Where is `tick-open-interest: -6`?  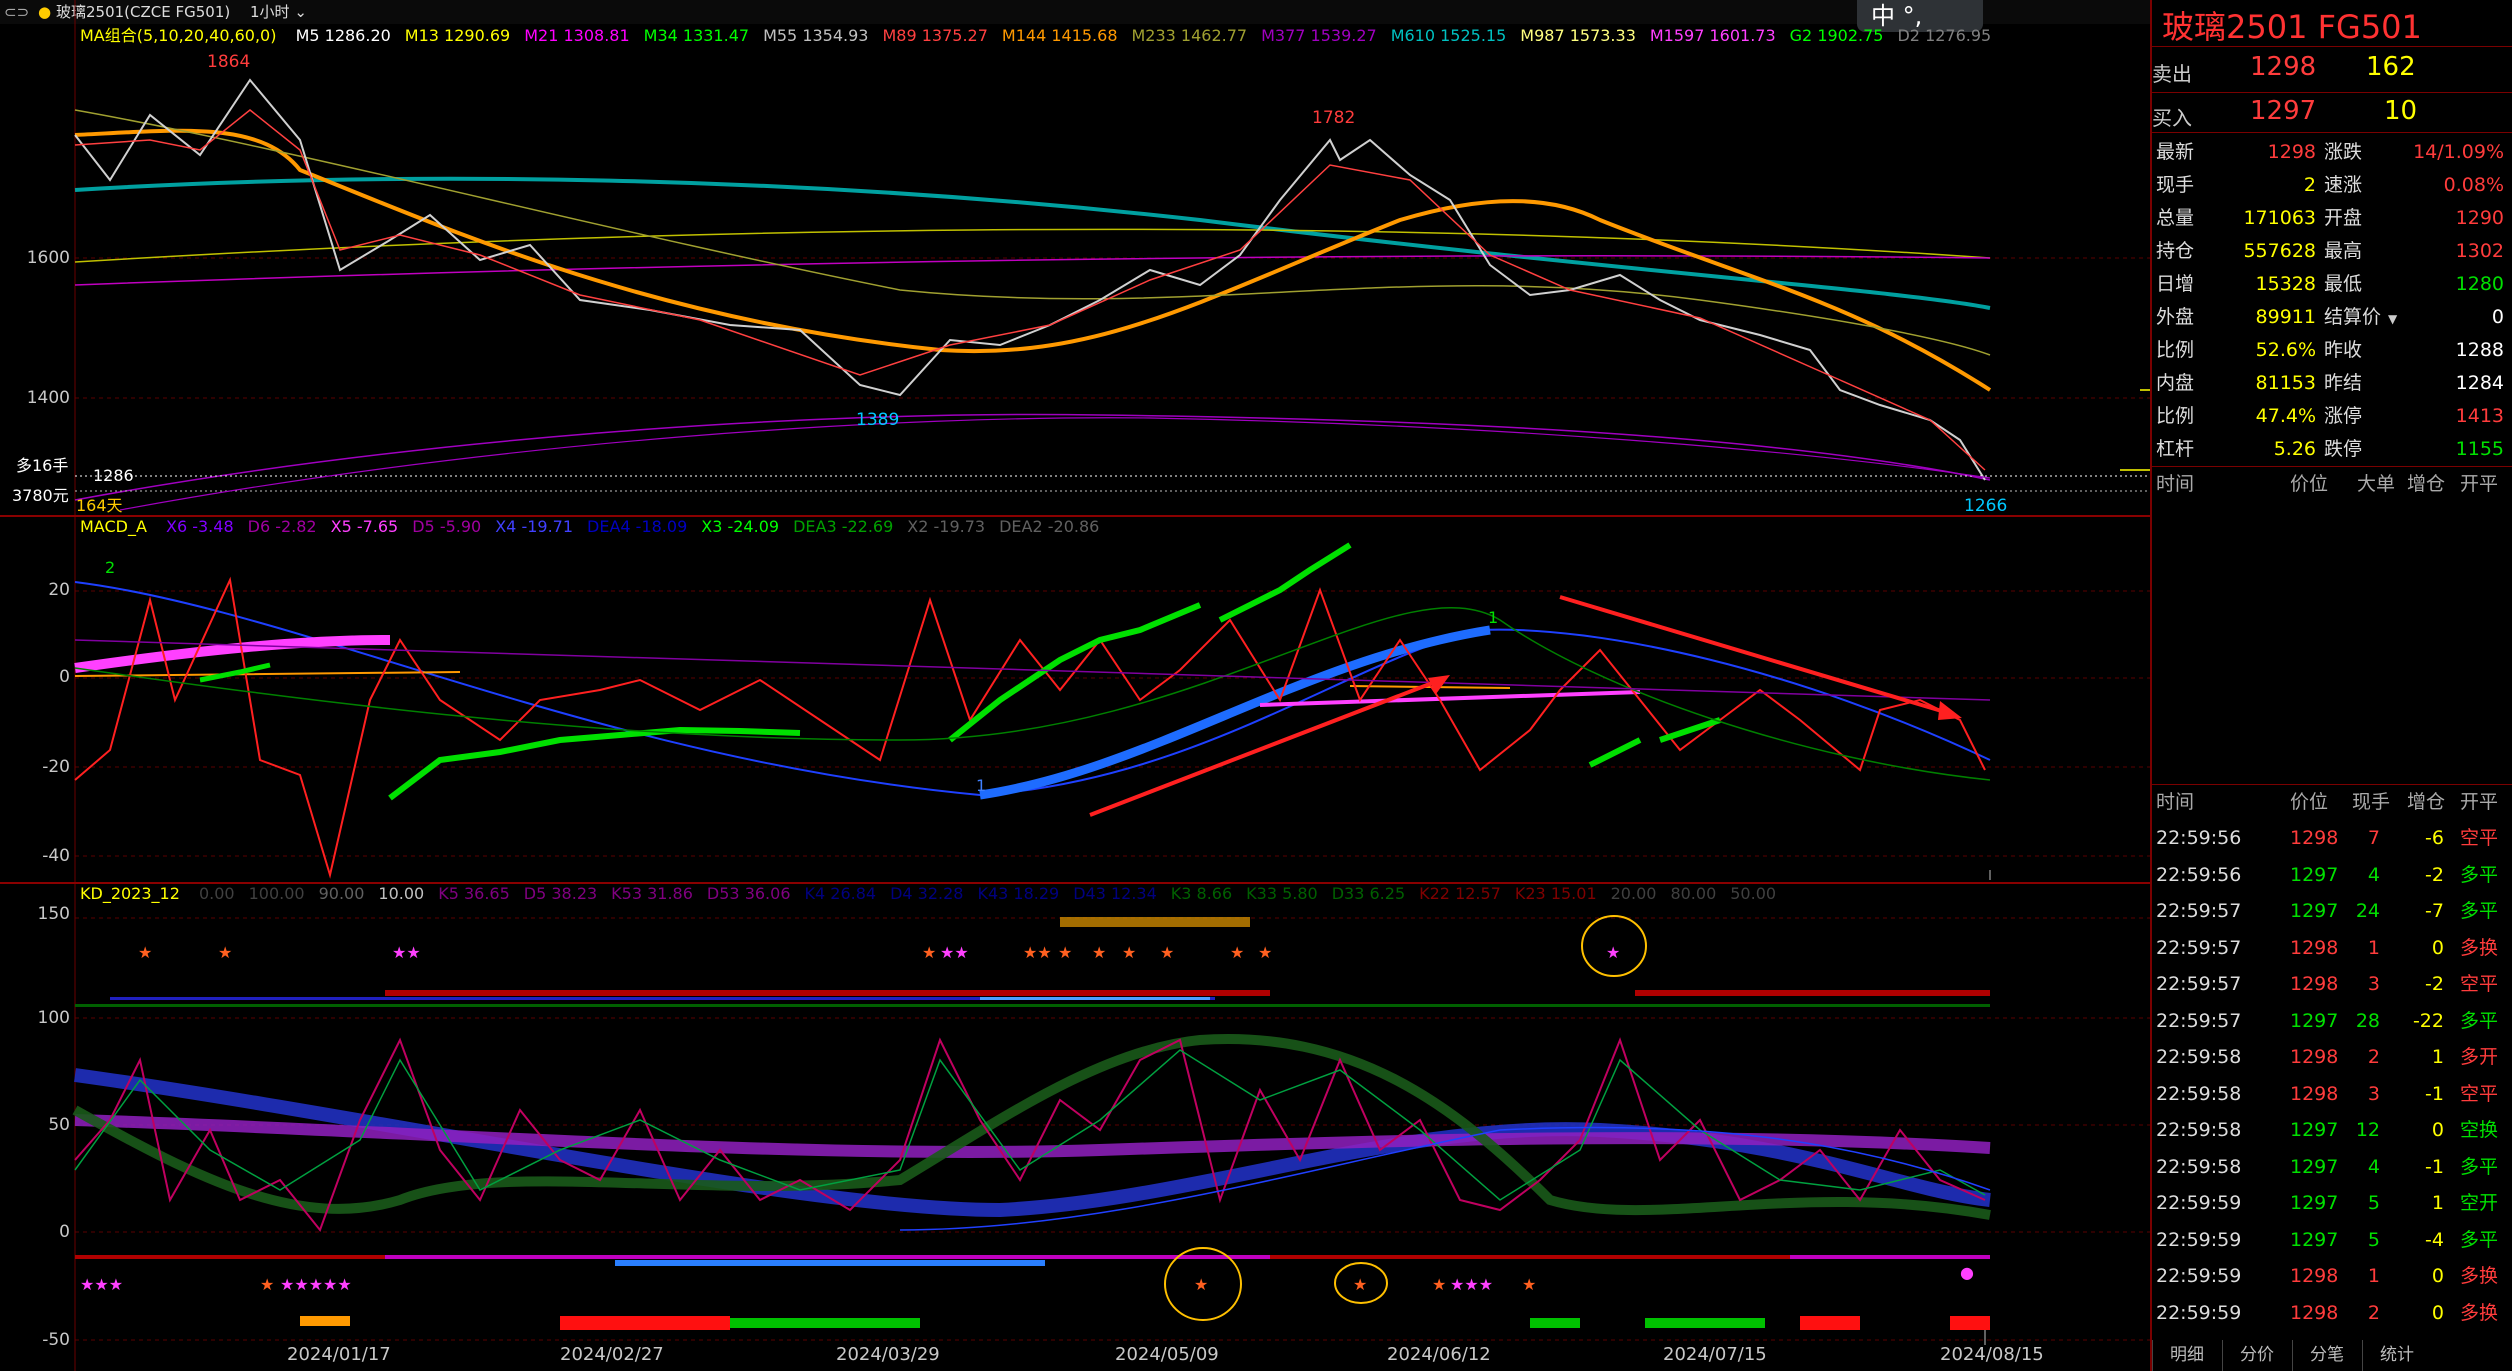 tick-open-interest: -6 is located at coordinates (2434, 838).